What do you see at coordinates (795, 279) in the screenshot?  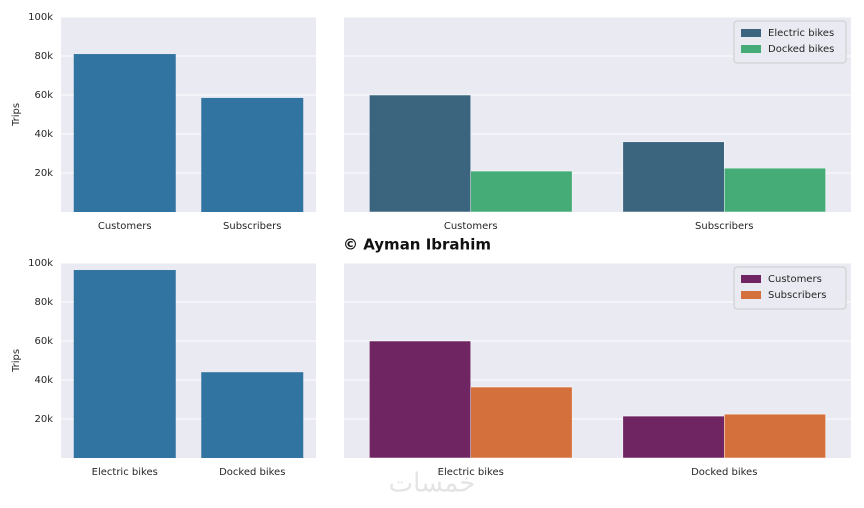 I see `legend-label: Customers` at bounding box center [795, 279].